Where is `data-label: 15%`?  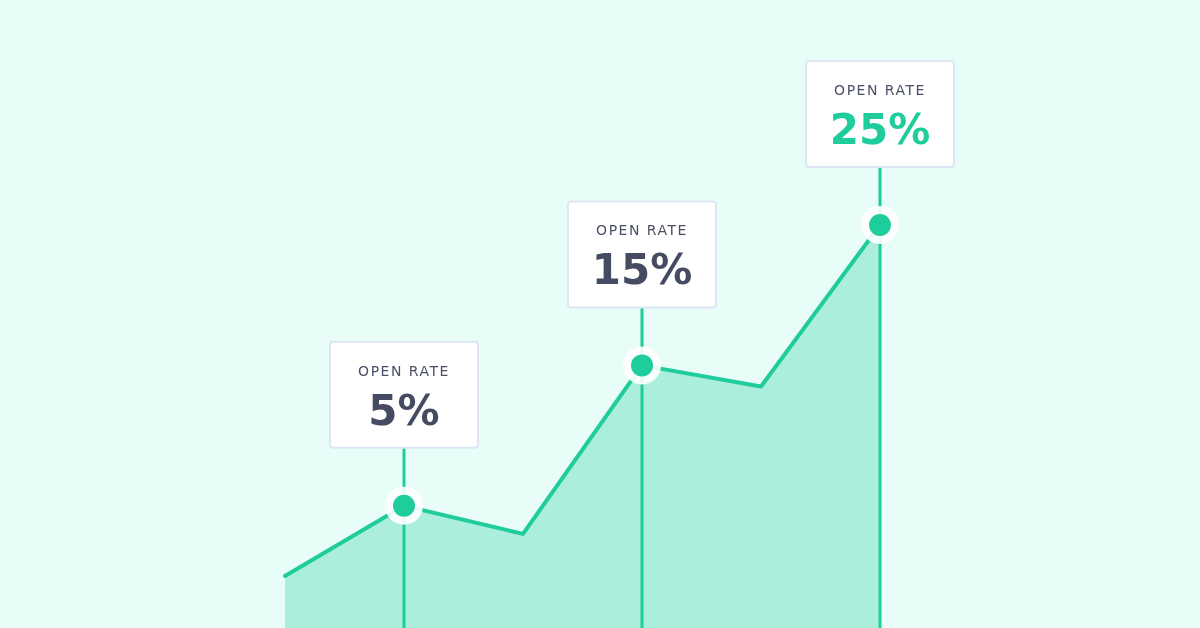 data-label: 15% is located at coordinates (642, 270).